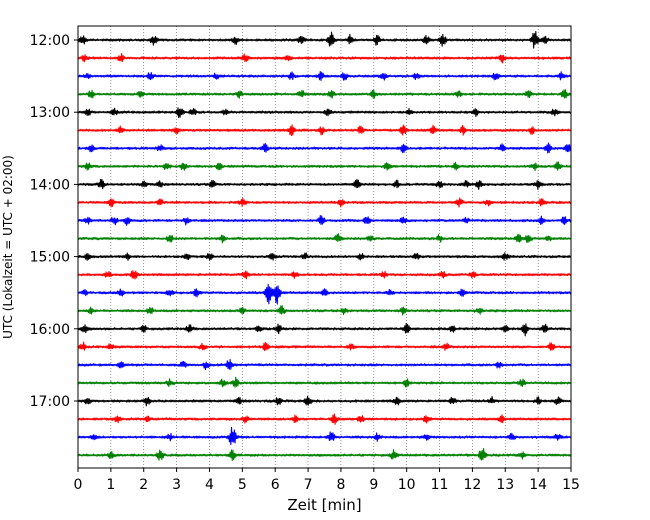 Image resolution: width=650 pixels, height=520 pixels. I want to click on x-tick-label-1: 1, so click(110, 485).